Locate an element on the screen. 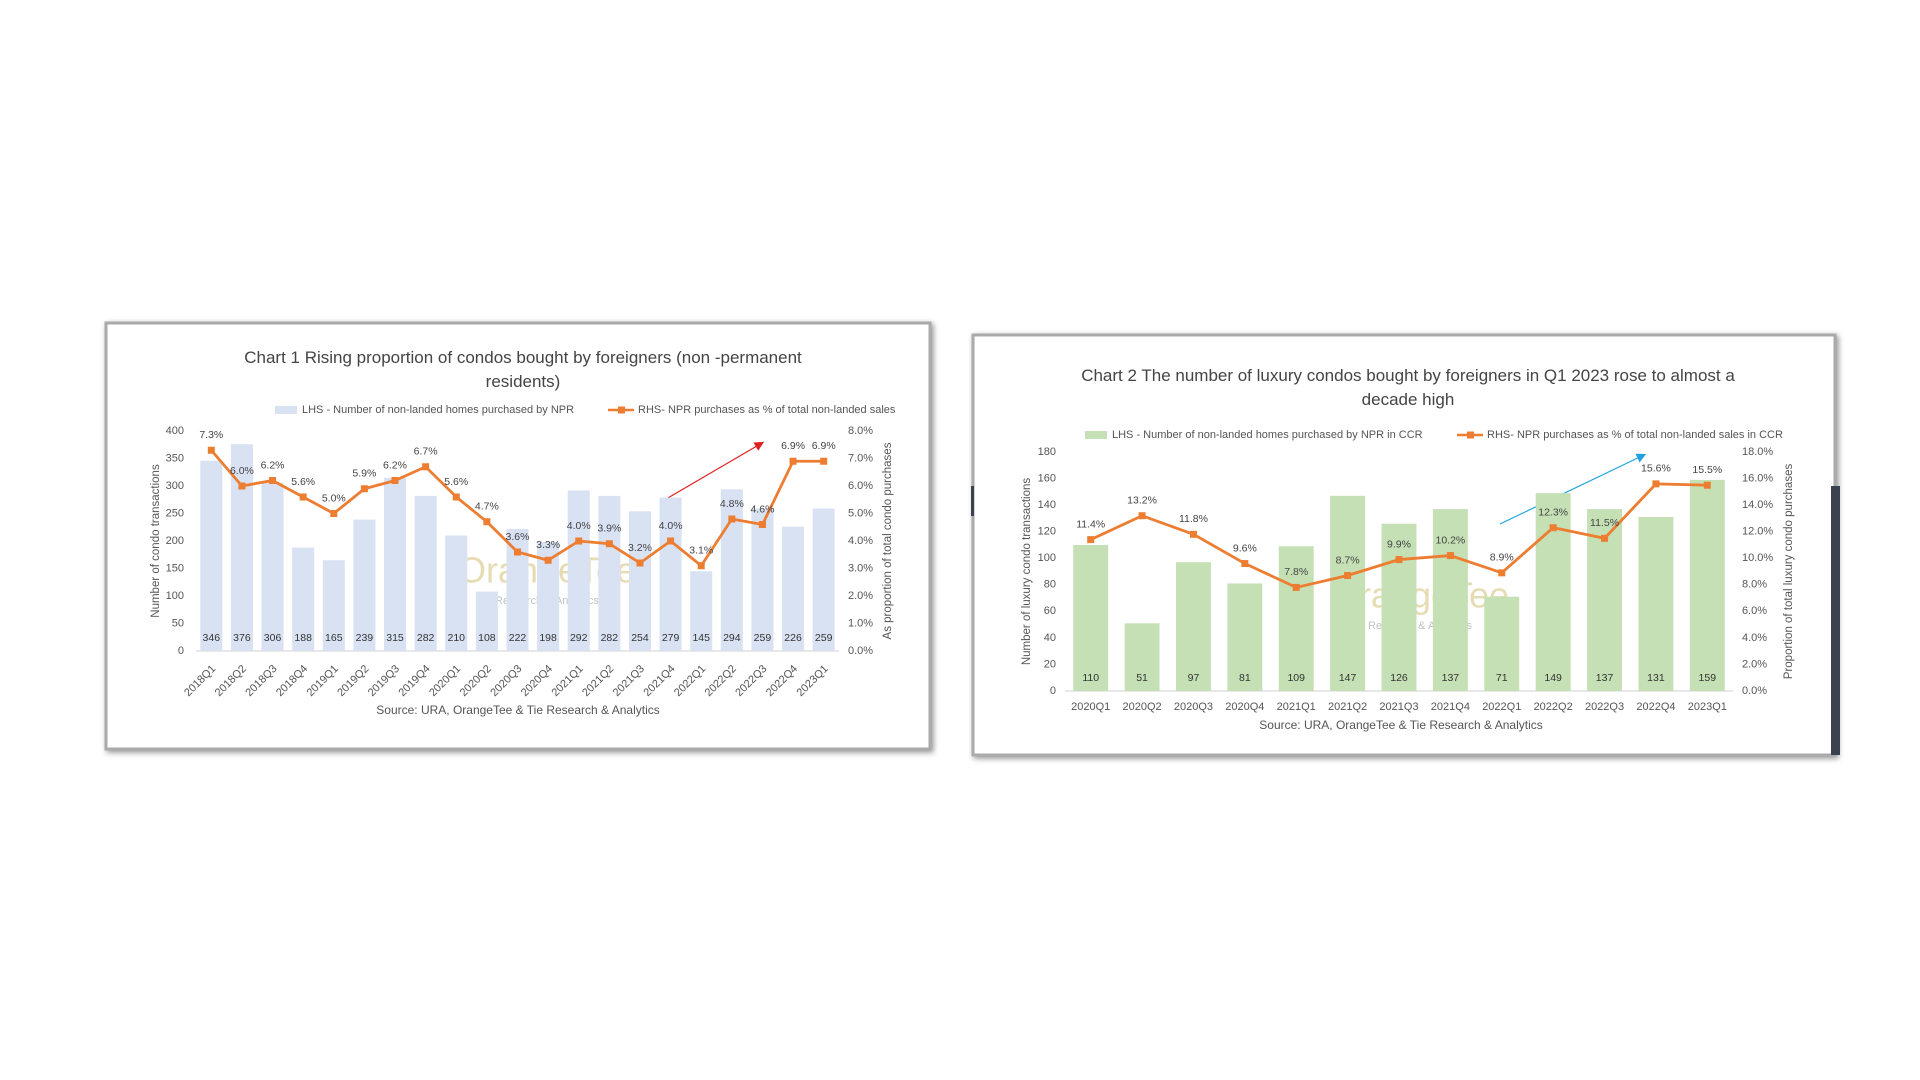 The width and height of the screenshot is (1920, 1080). line-value-label: 5.6% is located at coordinates (303, 482).